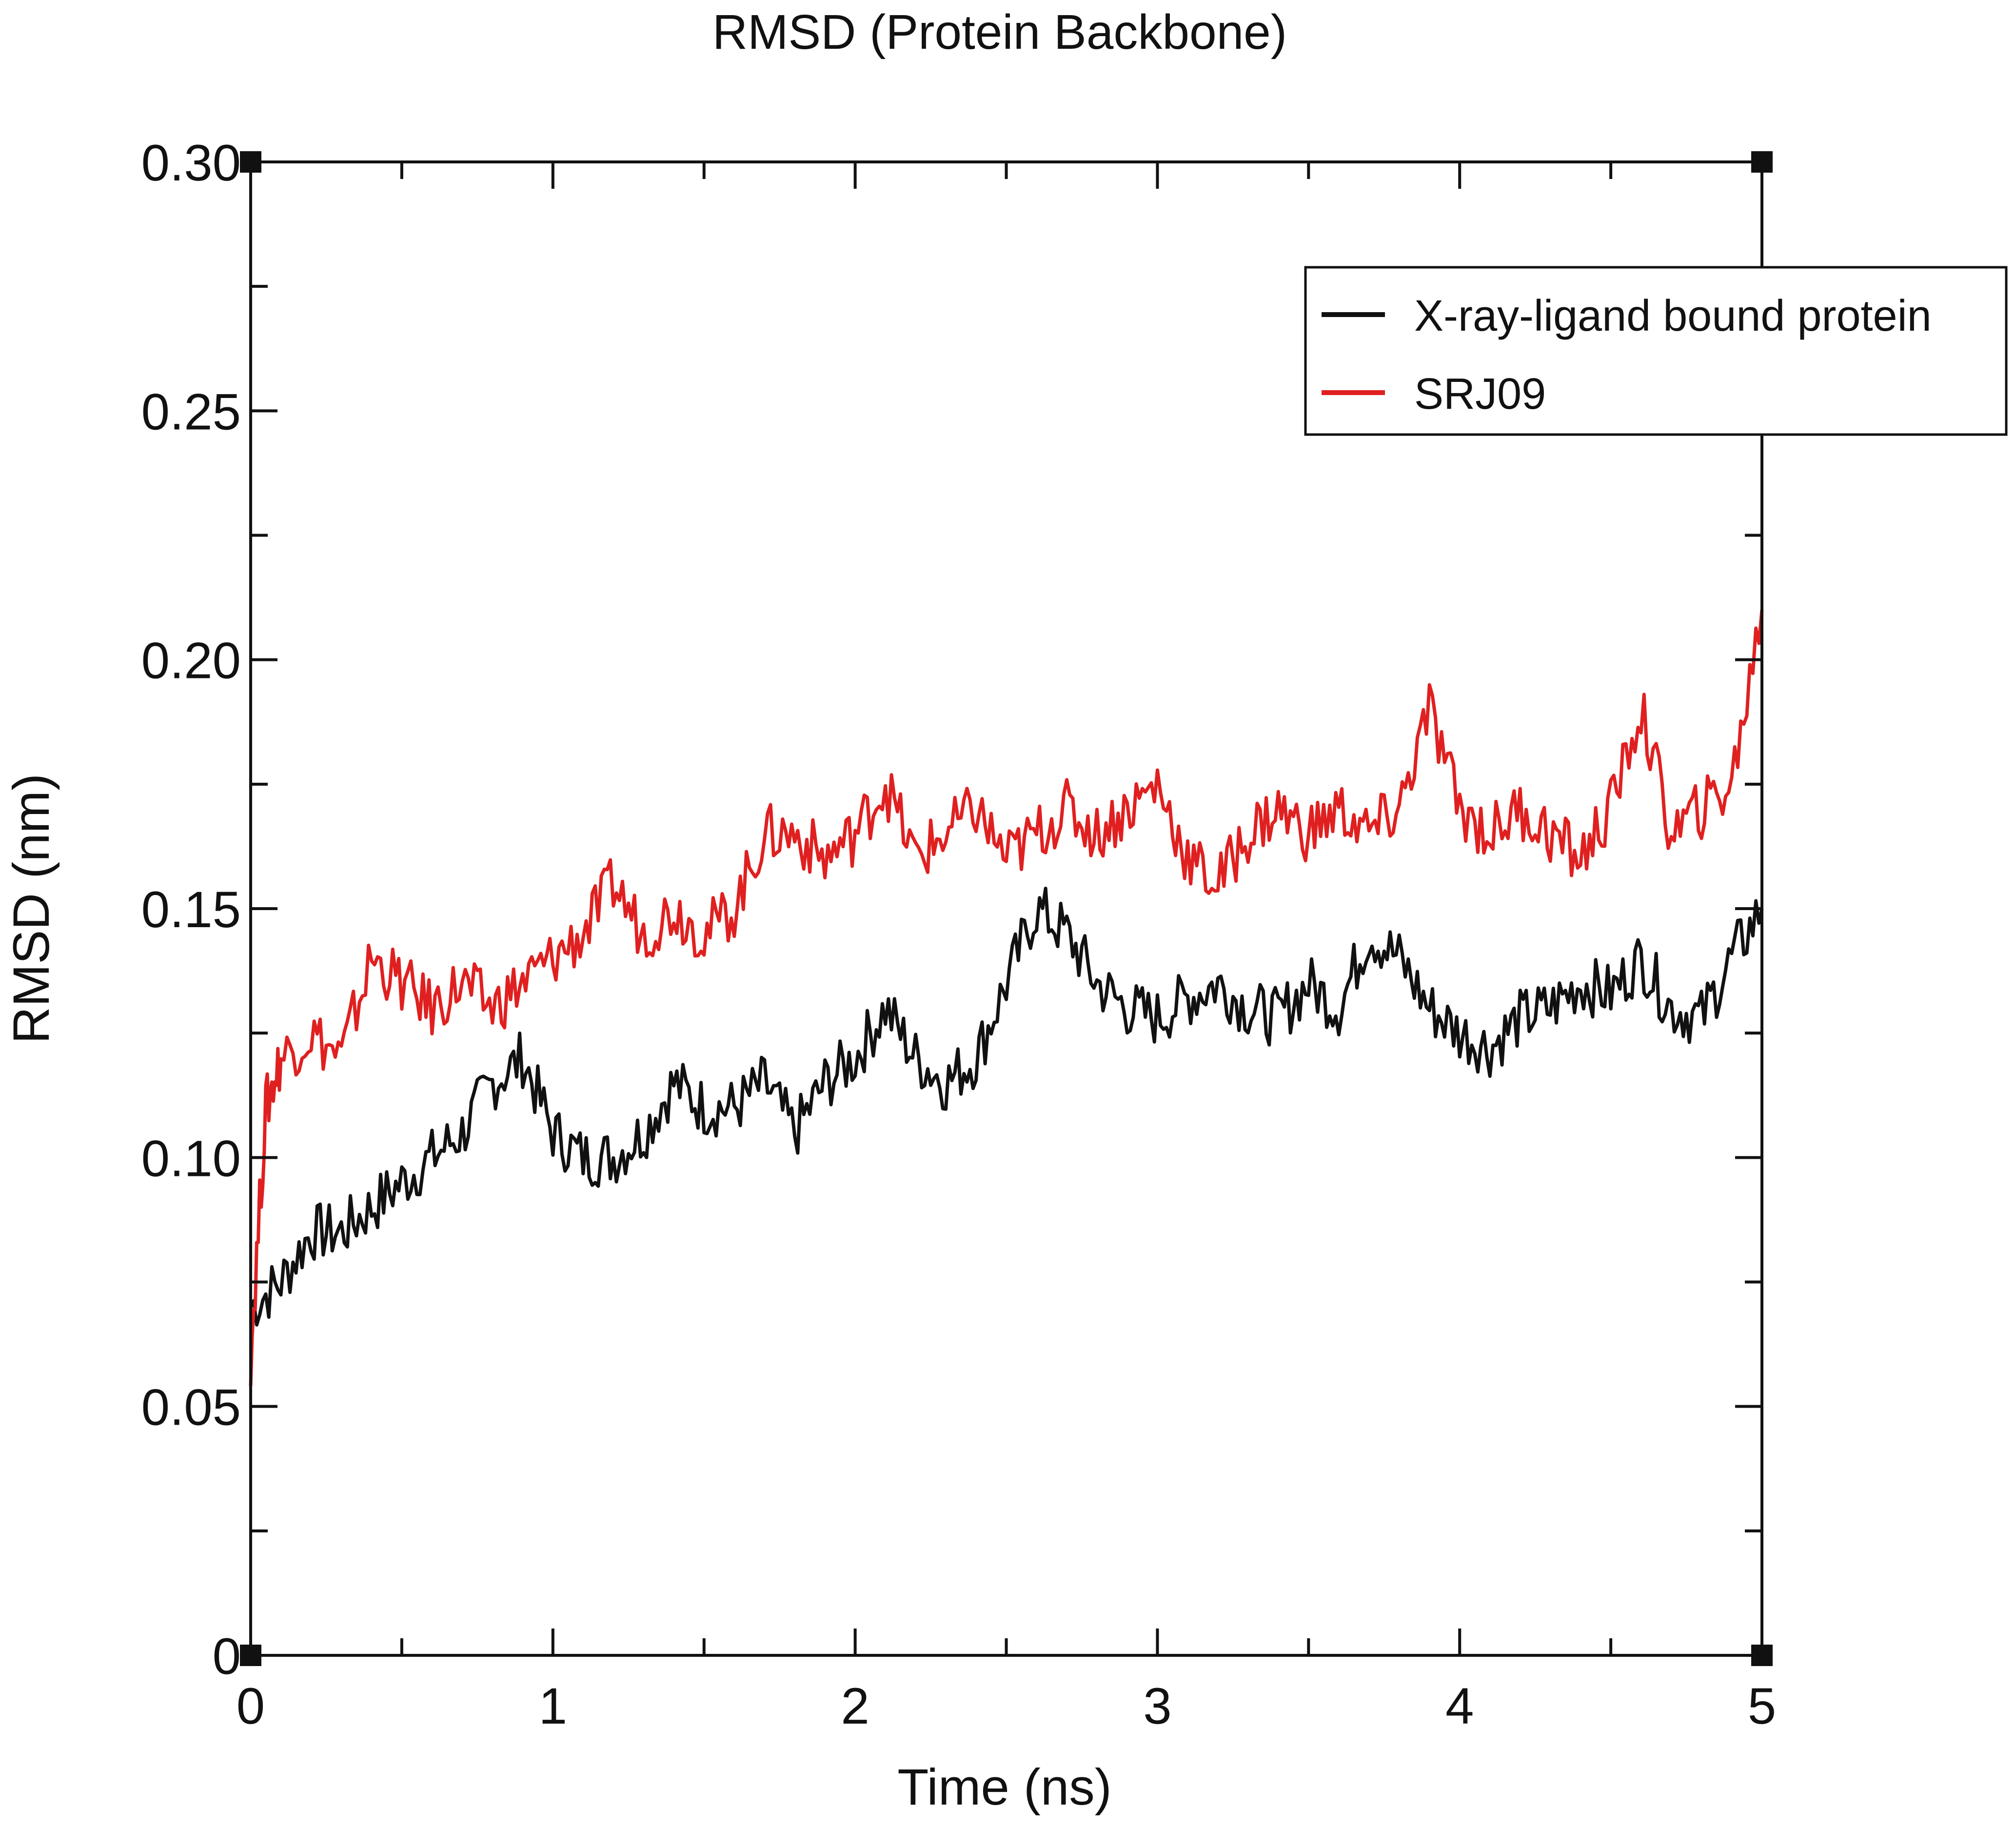 Image resolution: width=2016 pixels, height=1828 pixels. I want to click on y-axis-label: RMSD (nm), so click(31, 909).